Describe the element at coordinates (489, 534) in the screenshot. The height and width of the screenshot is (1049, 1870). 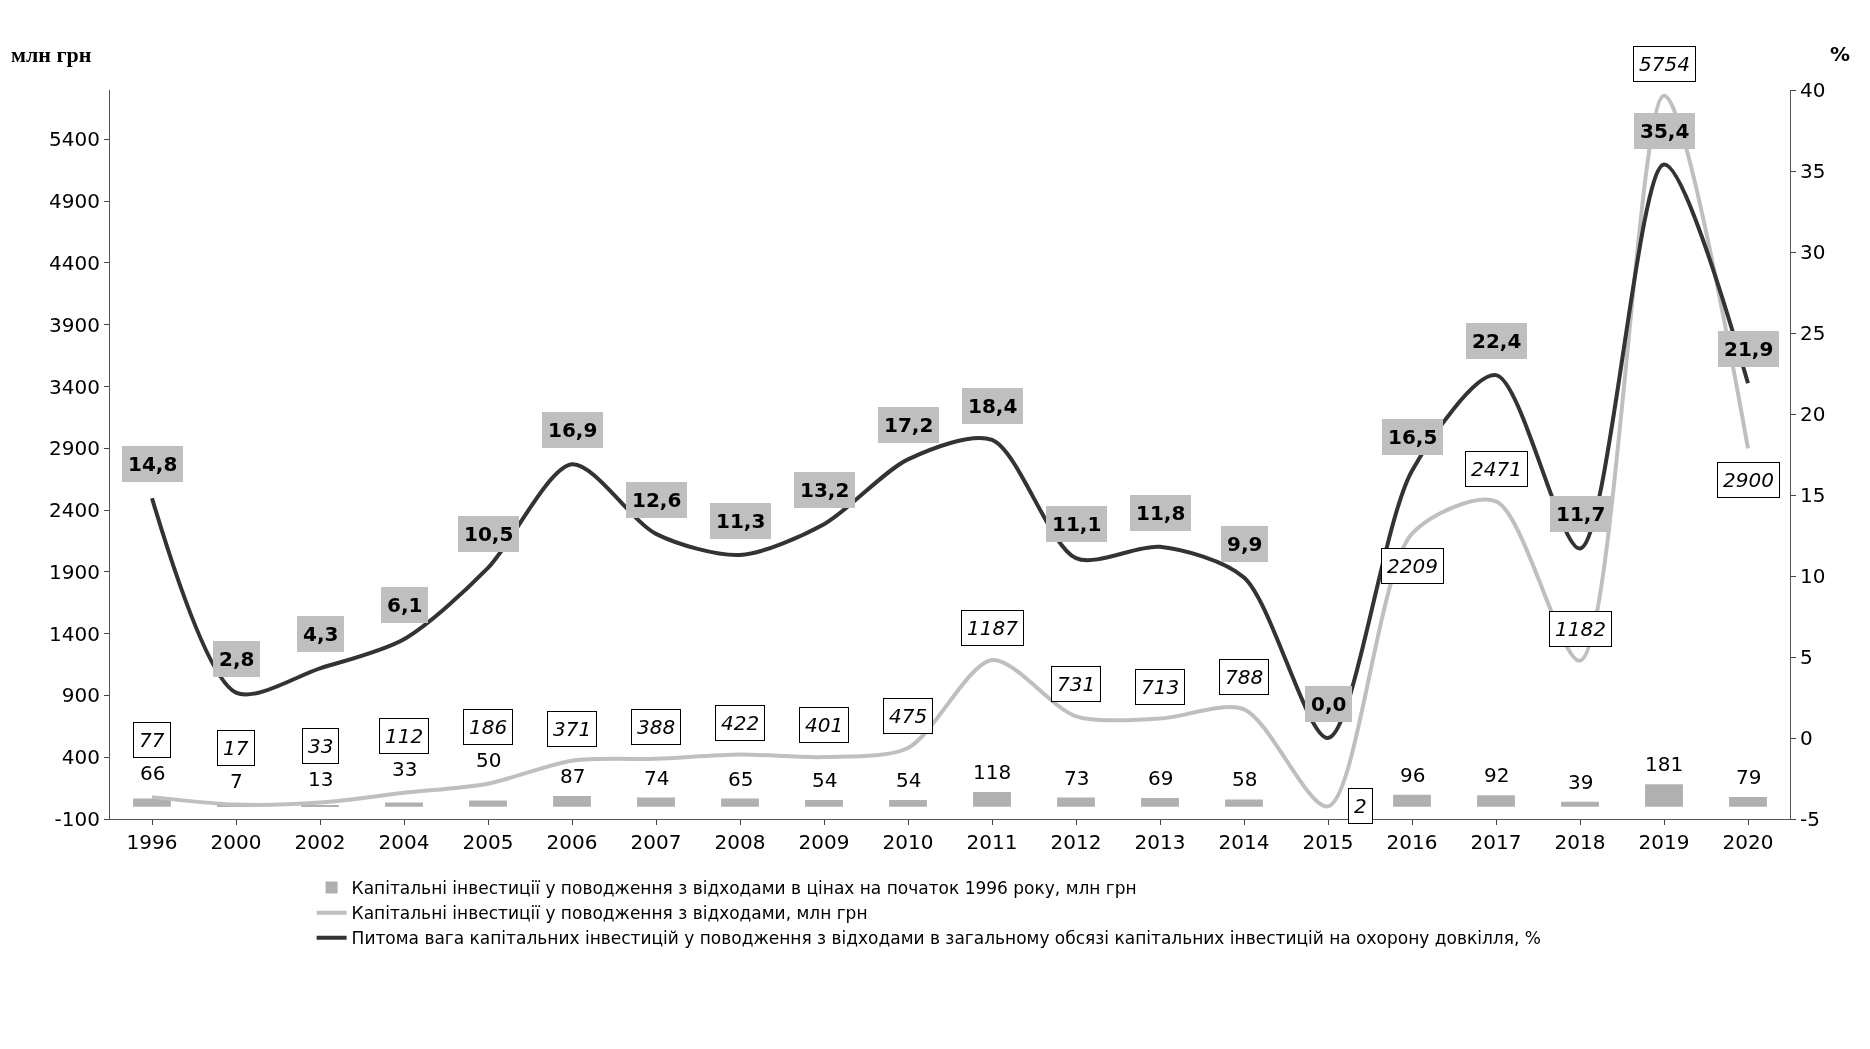
I see `data-label: 10,5` at that location.